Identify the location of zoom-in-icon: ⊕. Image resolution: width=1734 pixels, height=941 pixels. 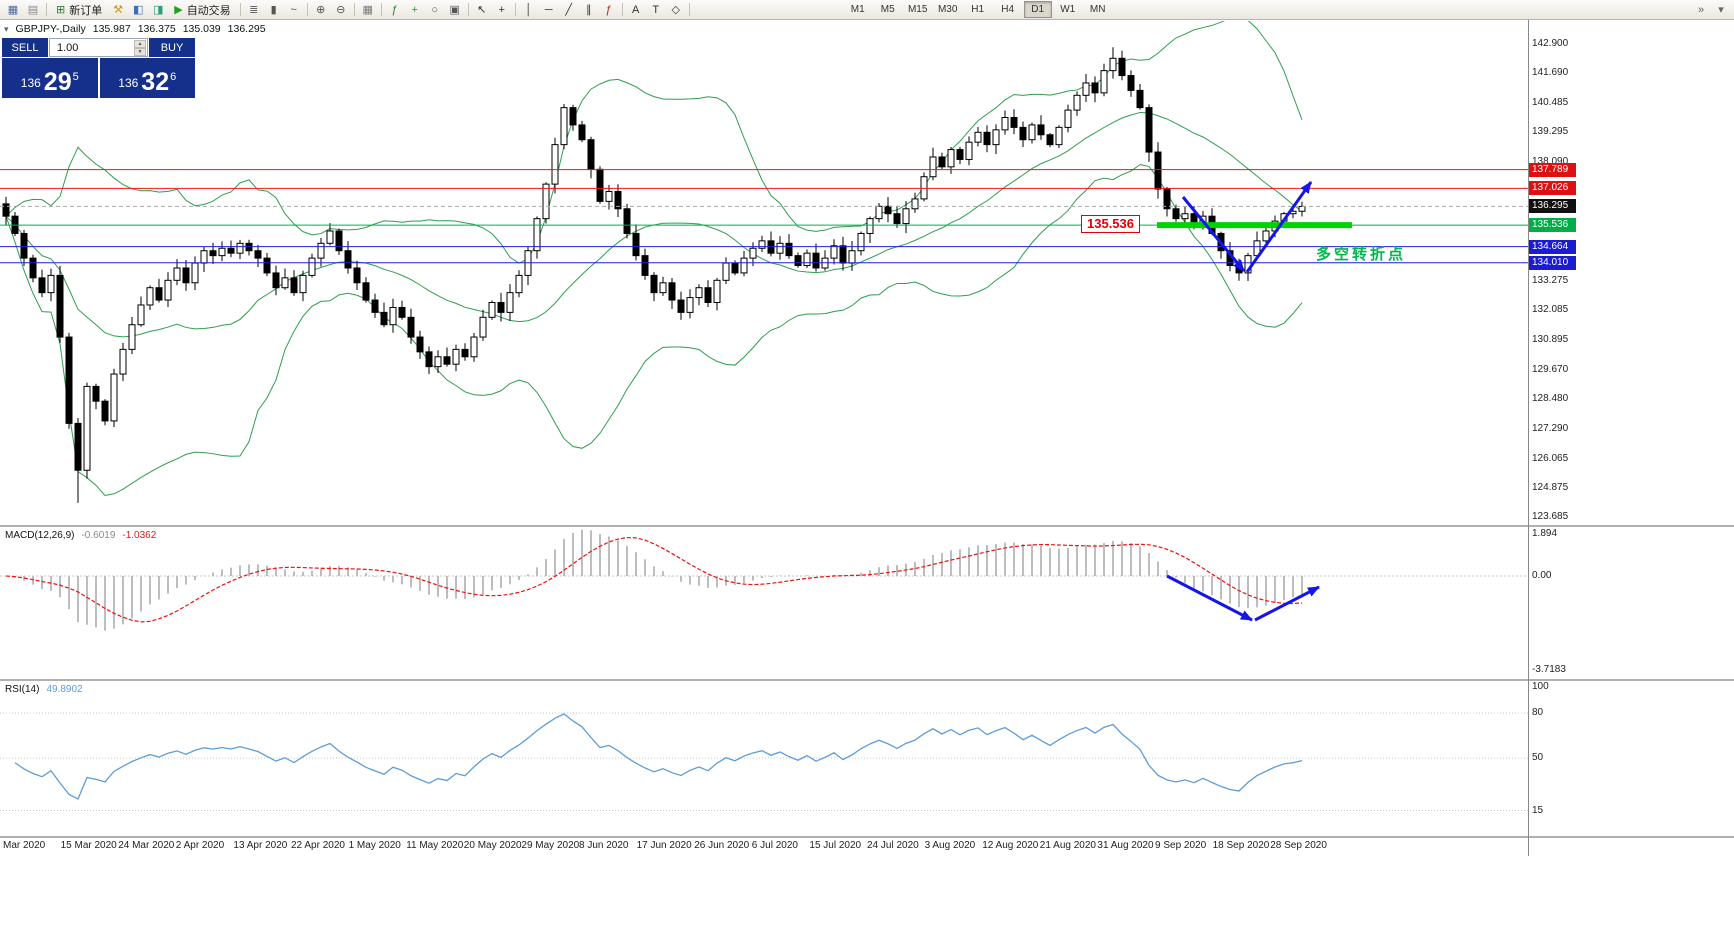
(321, 10).